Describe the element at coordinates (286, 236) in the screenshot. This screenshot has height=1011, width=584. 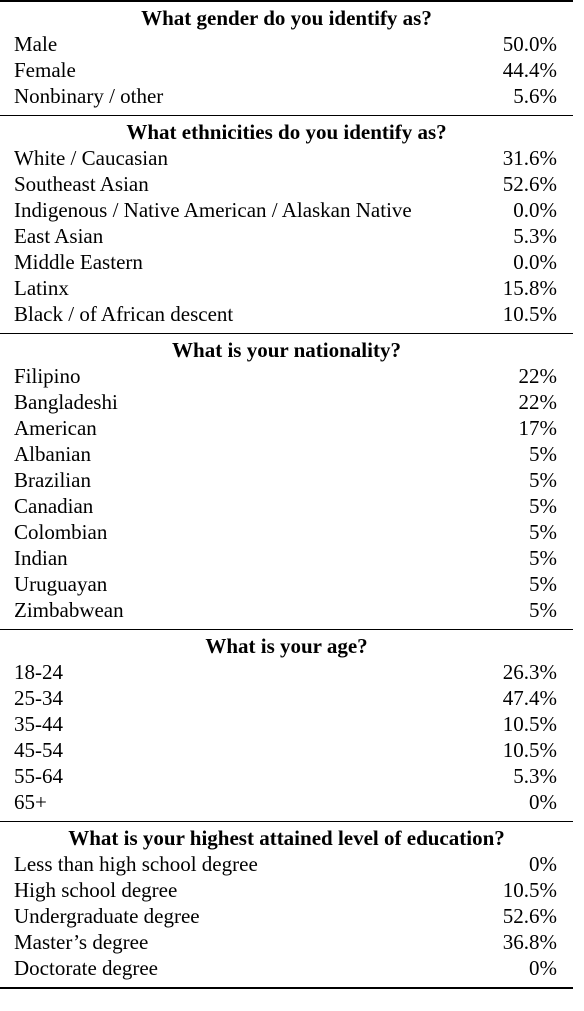
I see `answer-row: East Asian 5.3%` at that location.